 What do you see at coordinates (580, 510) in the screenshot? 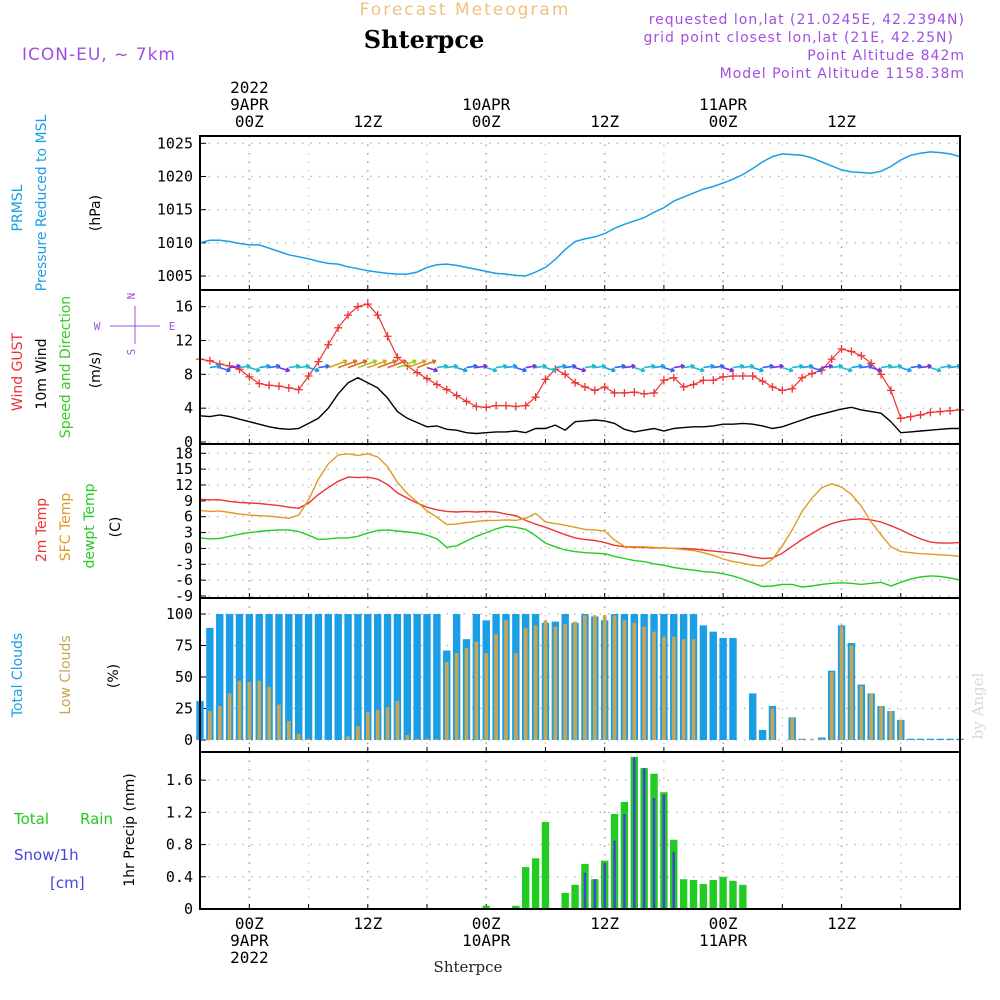
I see `temp-sfc-line` at bounding box center [580, 510].